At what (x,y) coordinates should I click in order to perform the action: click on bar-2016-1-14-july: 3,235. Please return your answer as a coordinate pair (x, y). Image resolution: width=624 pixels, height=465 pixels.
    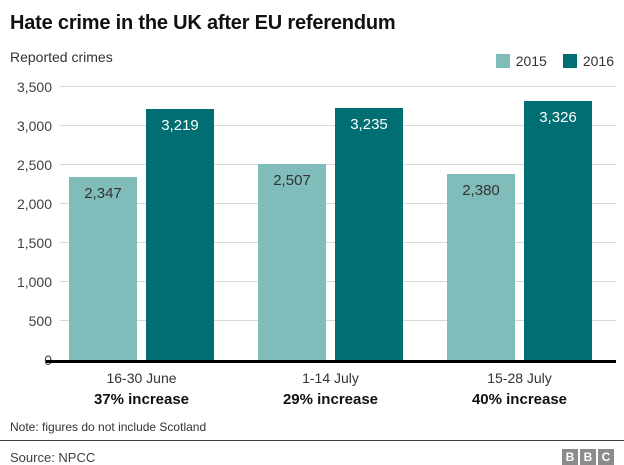
    Looking at the image, I should click on (369, 234).